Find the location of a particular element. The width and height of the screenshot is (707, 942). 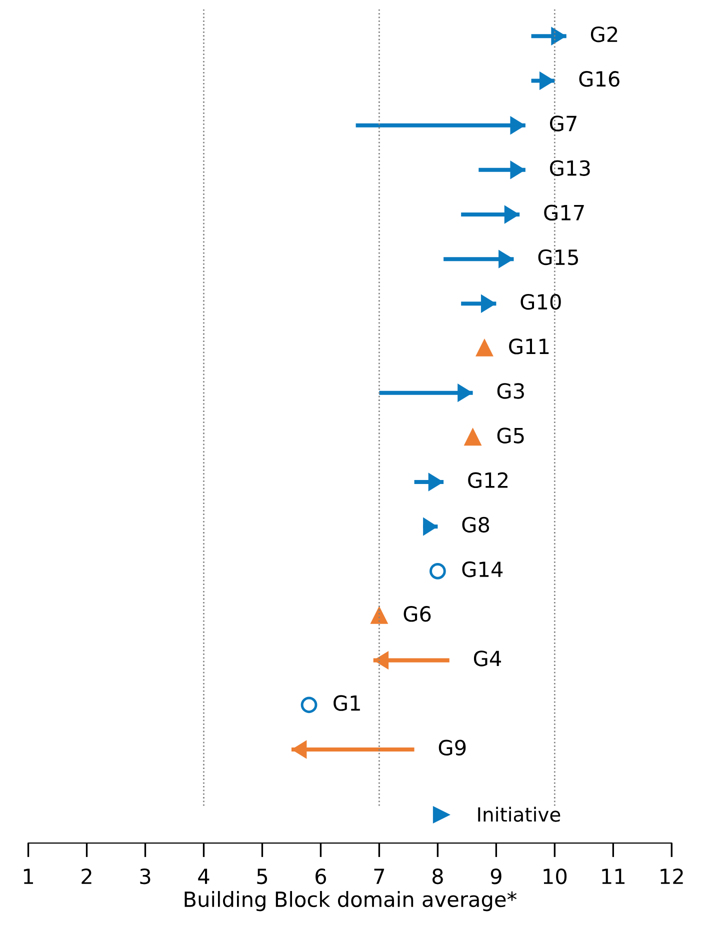

x-tick-label: 9 is located at coordinates (496, 876).